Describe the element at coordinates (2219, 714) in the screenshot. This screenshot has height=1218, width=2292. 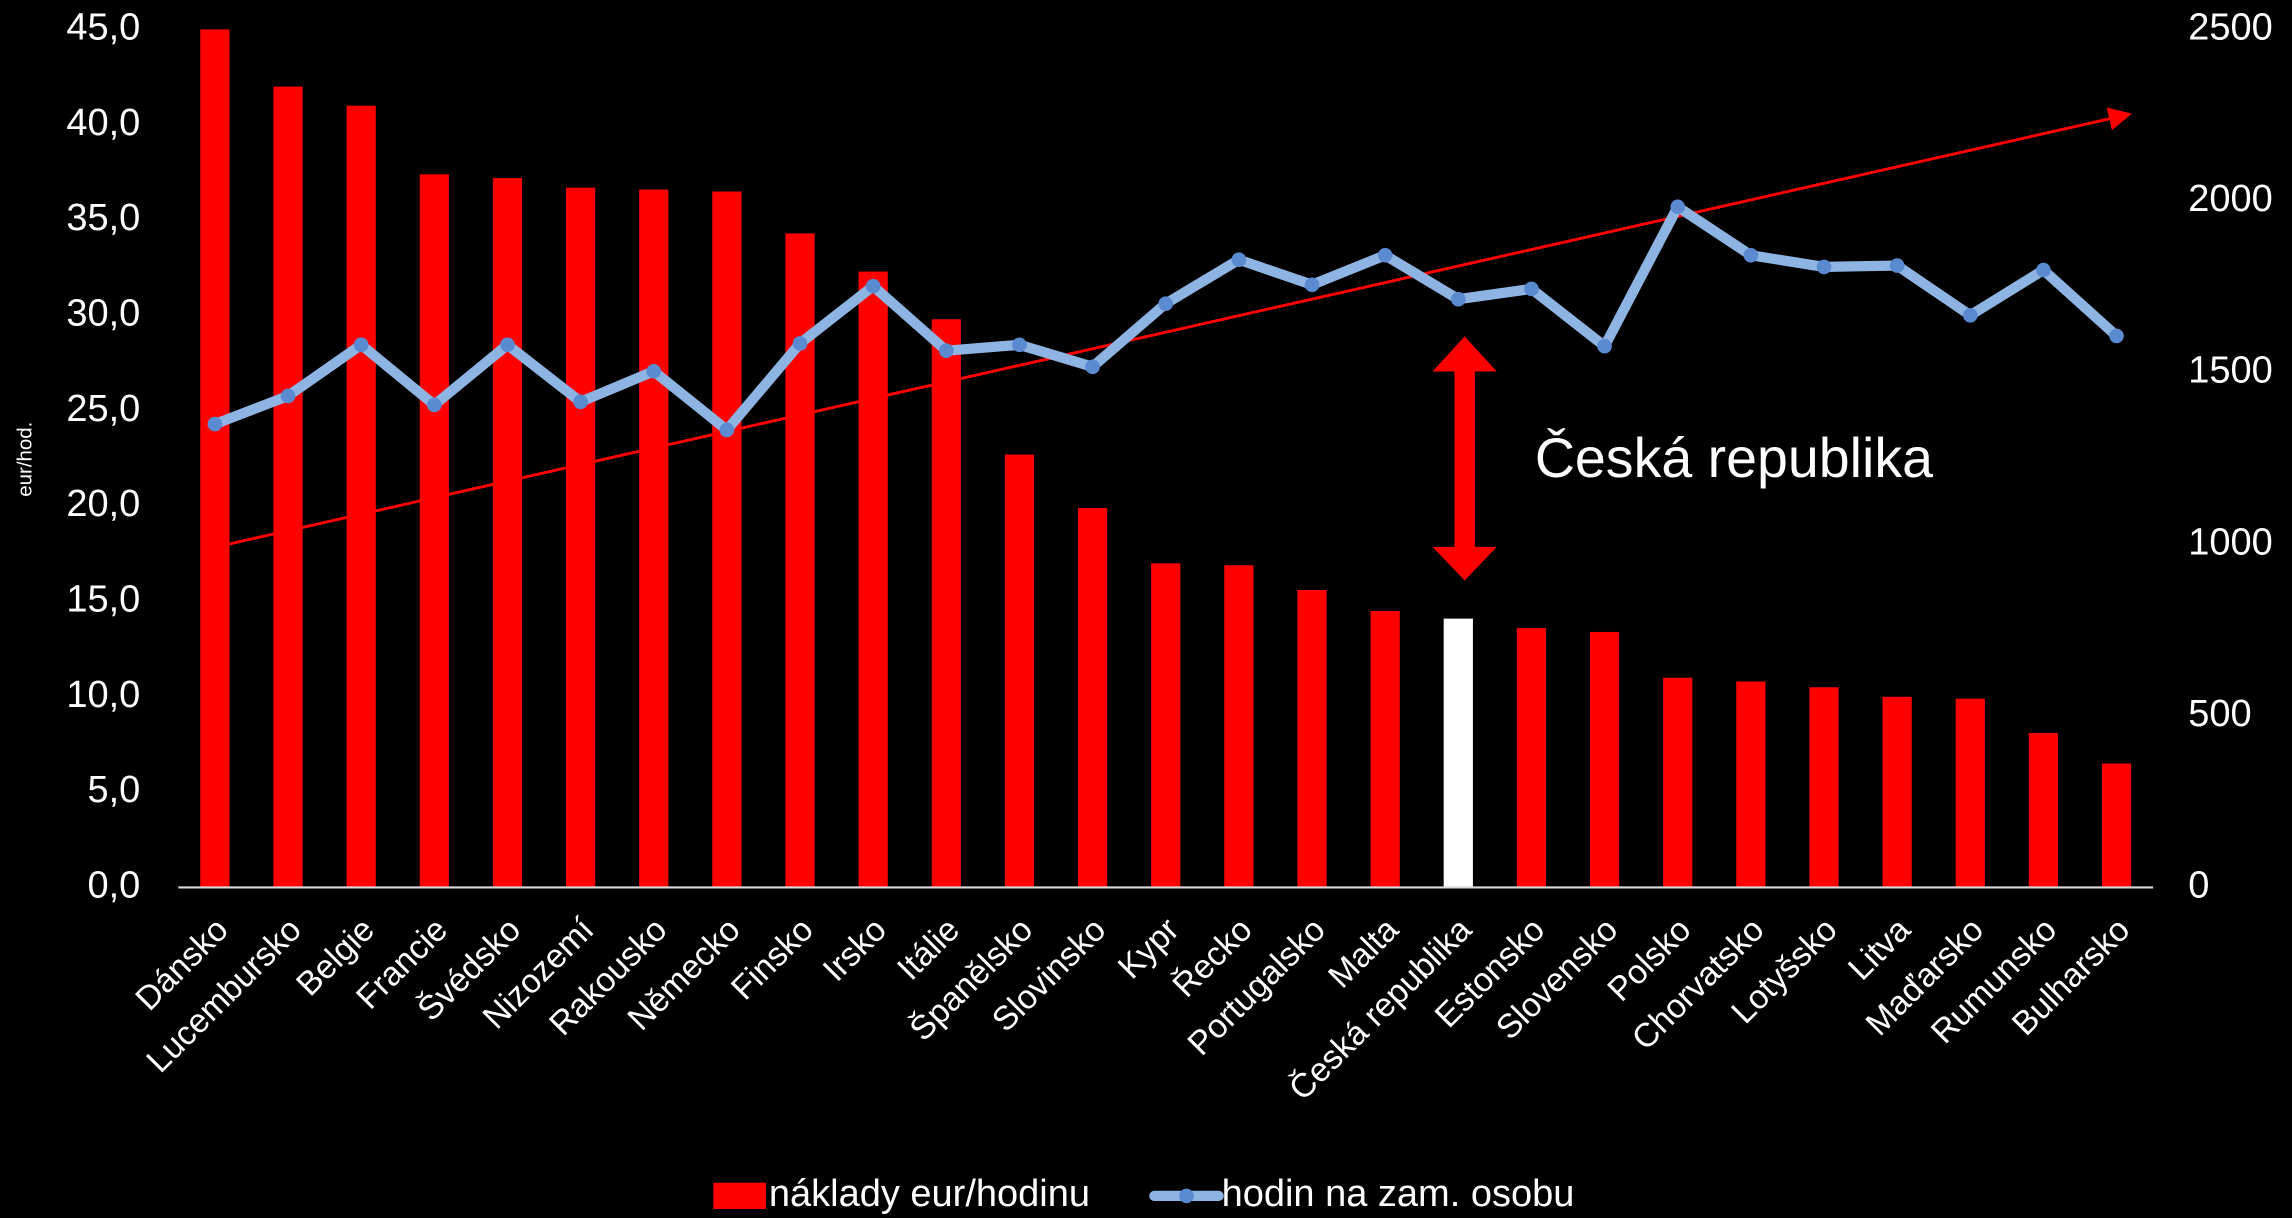
I see `y2-tick-label: 500` at that location.